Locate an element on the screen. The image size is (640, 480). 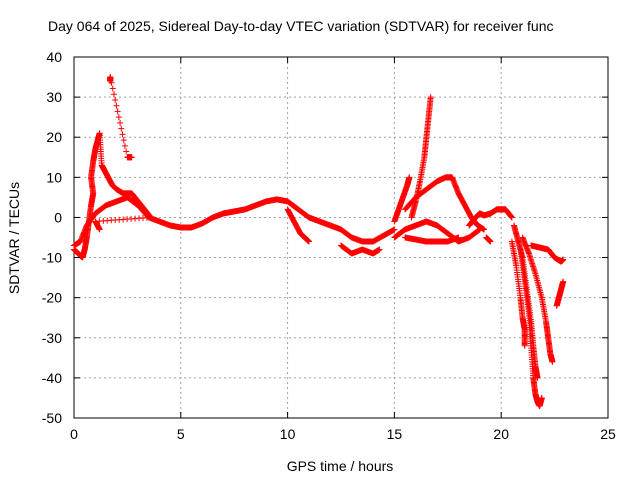
y-tick-label: -40 is located at coordinates (52, 378).